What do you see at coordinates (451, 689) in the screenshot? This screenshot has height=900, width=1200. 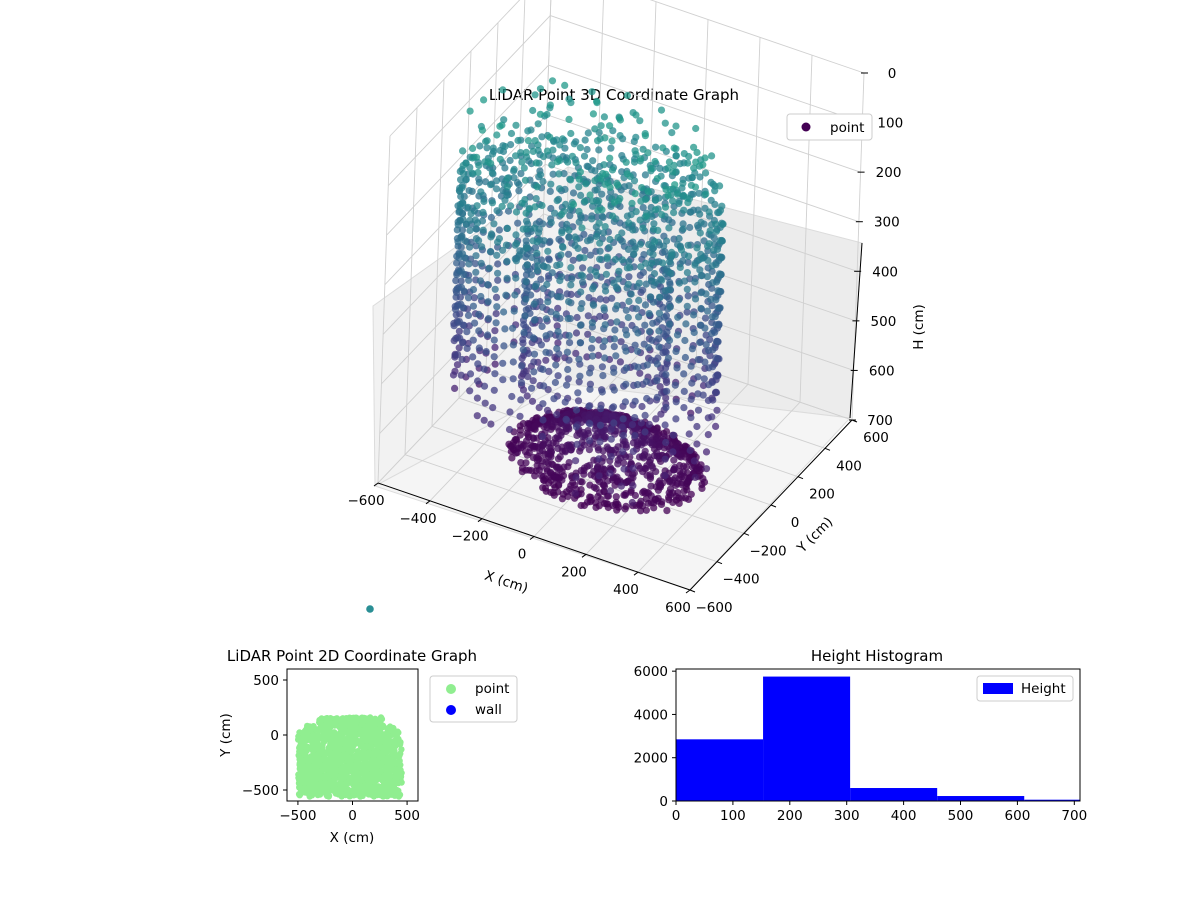 I see `legend-2d-point-marker` at bounding box center [451, 689].